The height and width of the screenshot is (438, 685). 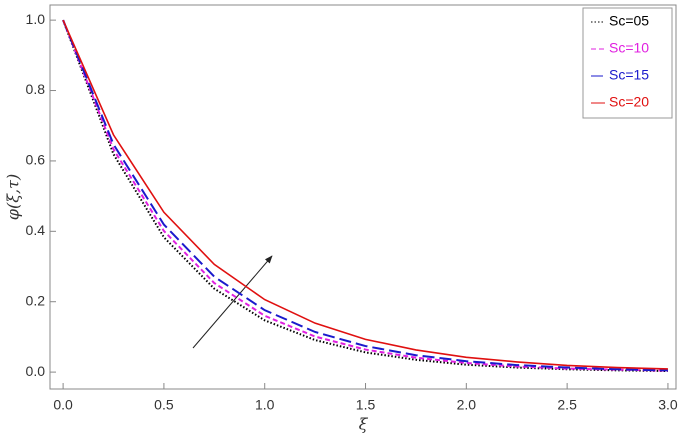 I want to click on x-tick-label: 1.0, so click(x=265, y=405).